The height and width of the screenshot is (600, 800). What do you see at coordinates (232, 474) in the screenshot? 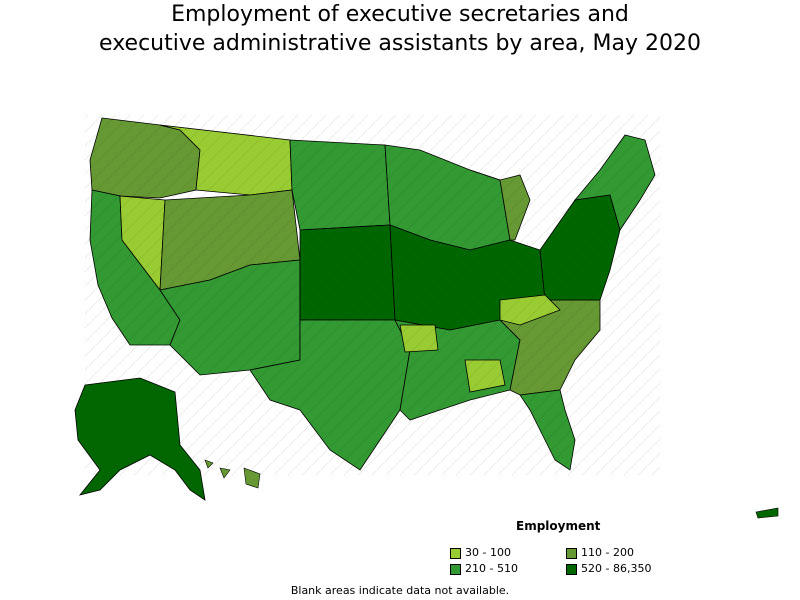
I see `region-hawaii` at bounding box center [232, 474].